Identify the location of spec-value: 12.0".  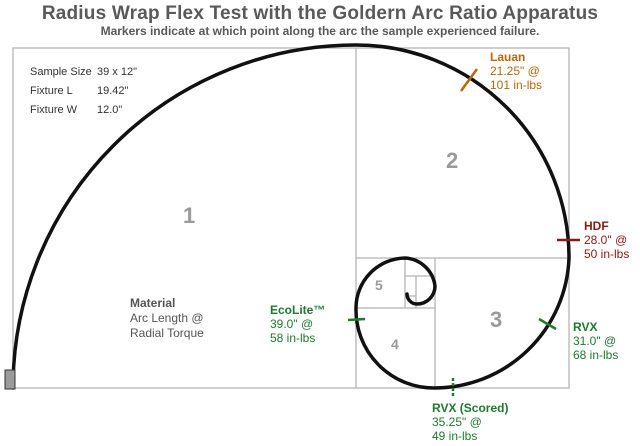
(110, 110).